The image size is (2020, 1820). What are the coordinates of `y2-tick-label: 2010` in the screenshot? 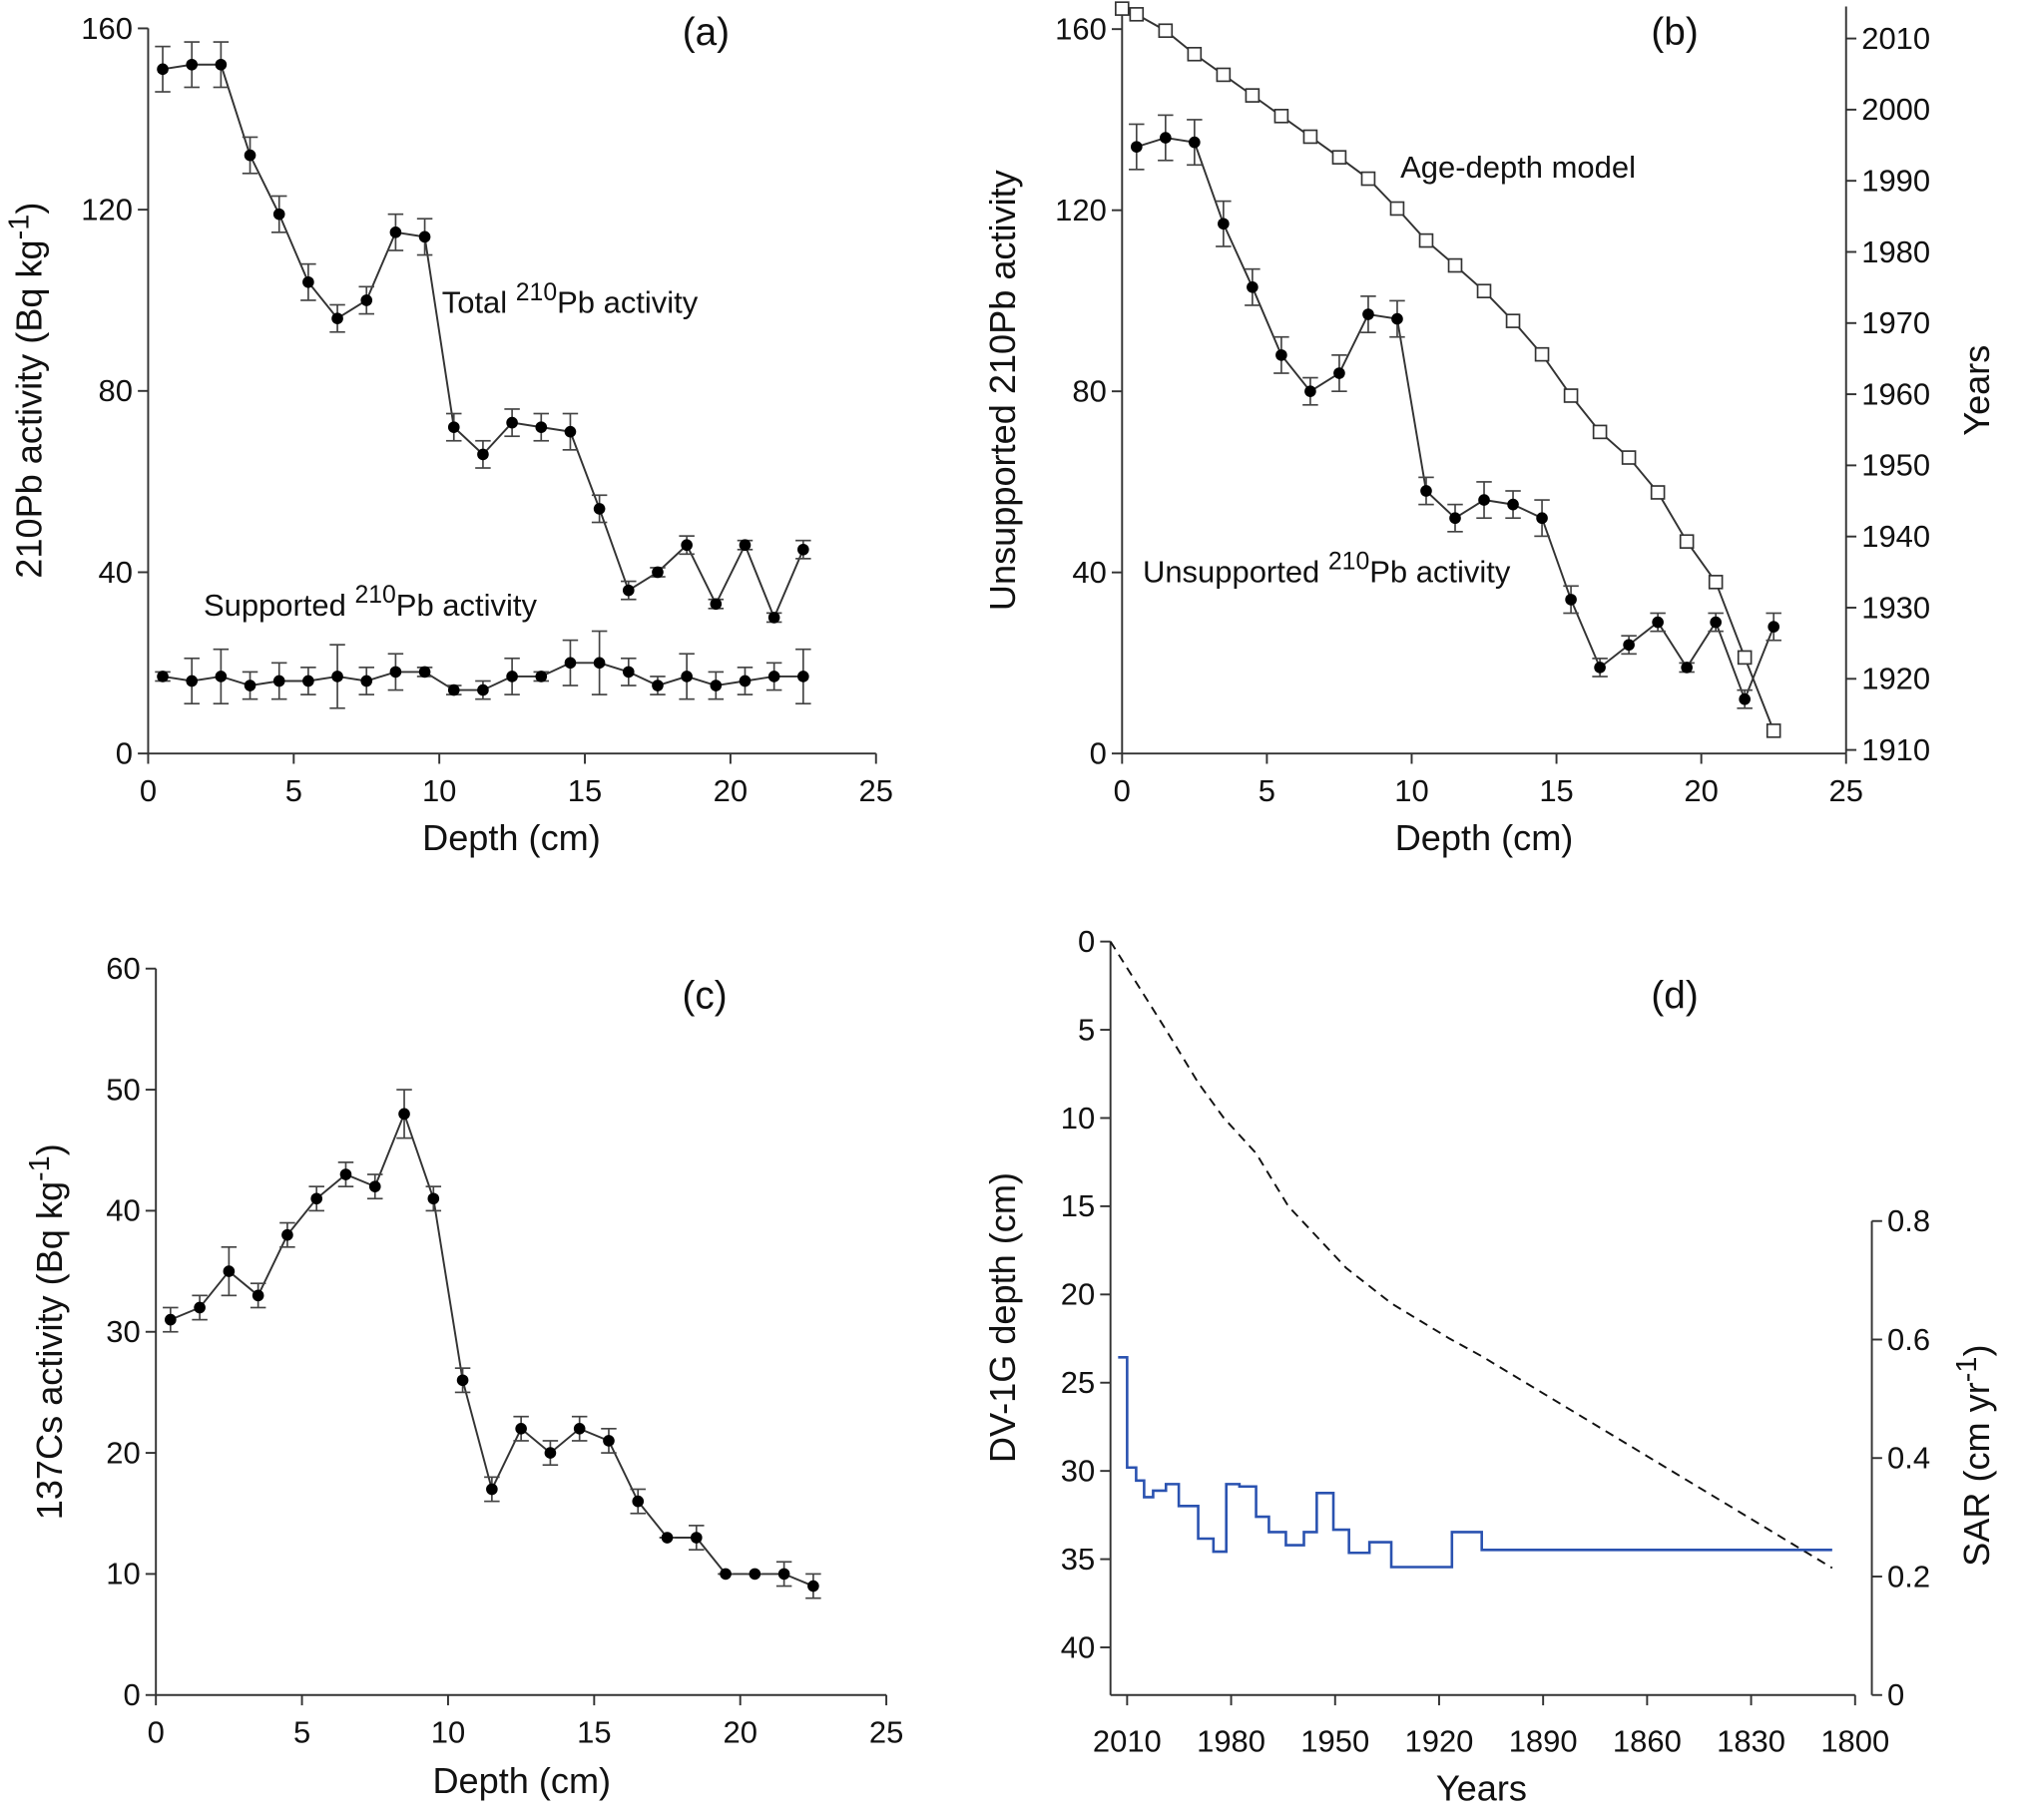 It's located at (1896, 38).